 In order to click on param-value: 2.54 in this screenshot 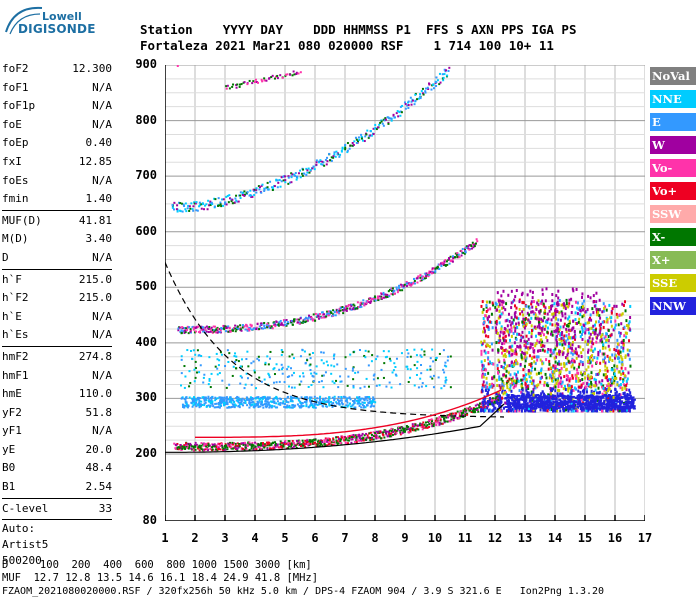, I will do `click(99, 487)`.